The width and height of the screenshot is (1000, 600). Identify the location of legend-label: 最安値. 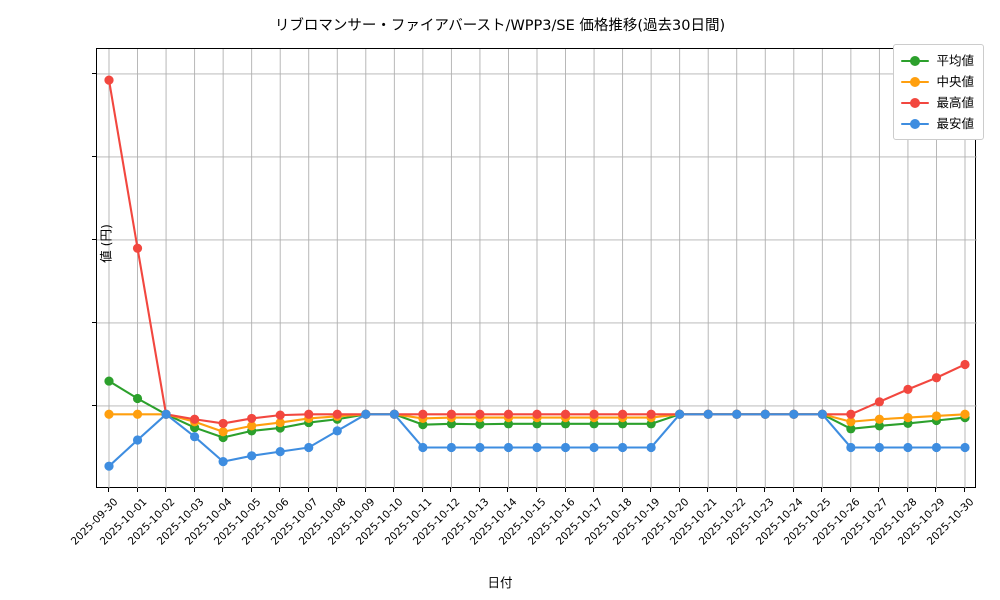
(955, 123).